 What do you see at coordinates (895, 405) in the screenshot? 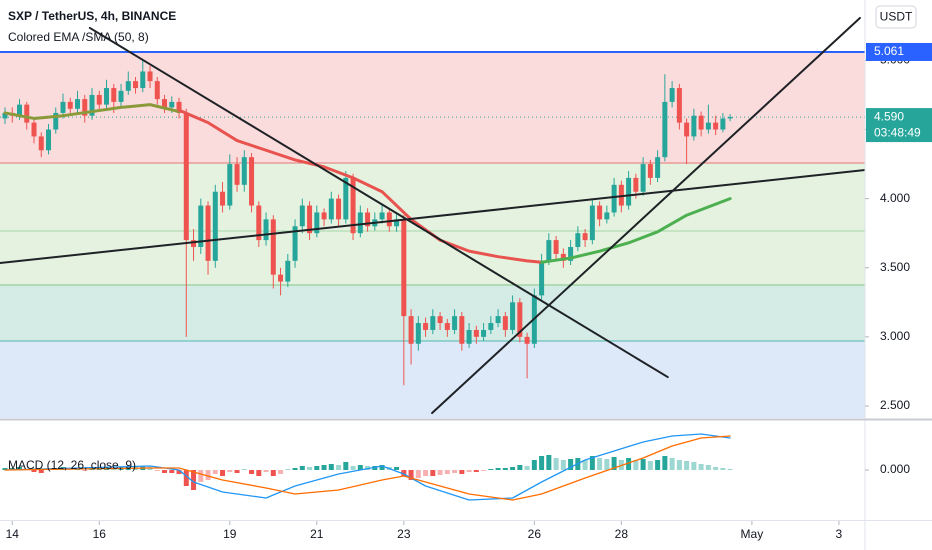
I see `y-tick-label: 2.500` at bounding box center [895, 405].